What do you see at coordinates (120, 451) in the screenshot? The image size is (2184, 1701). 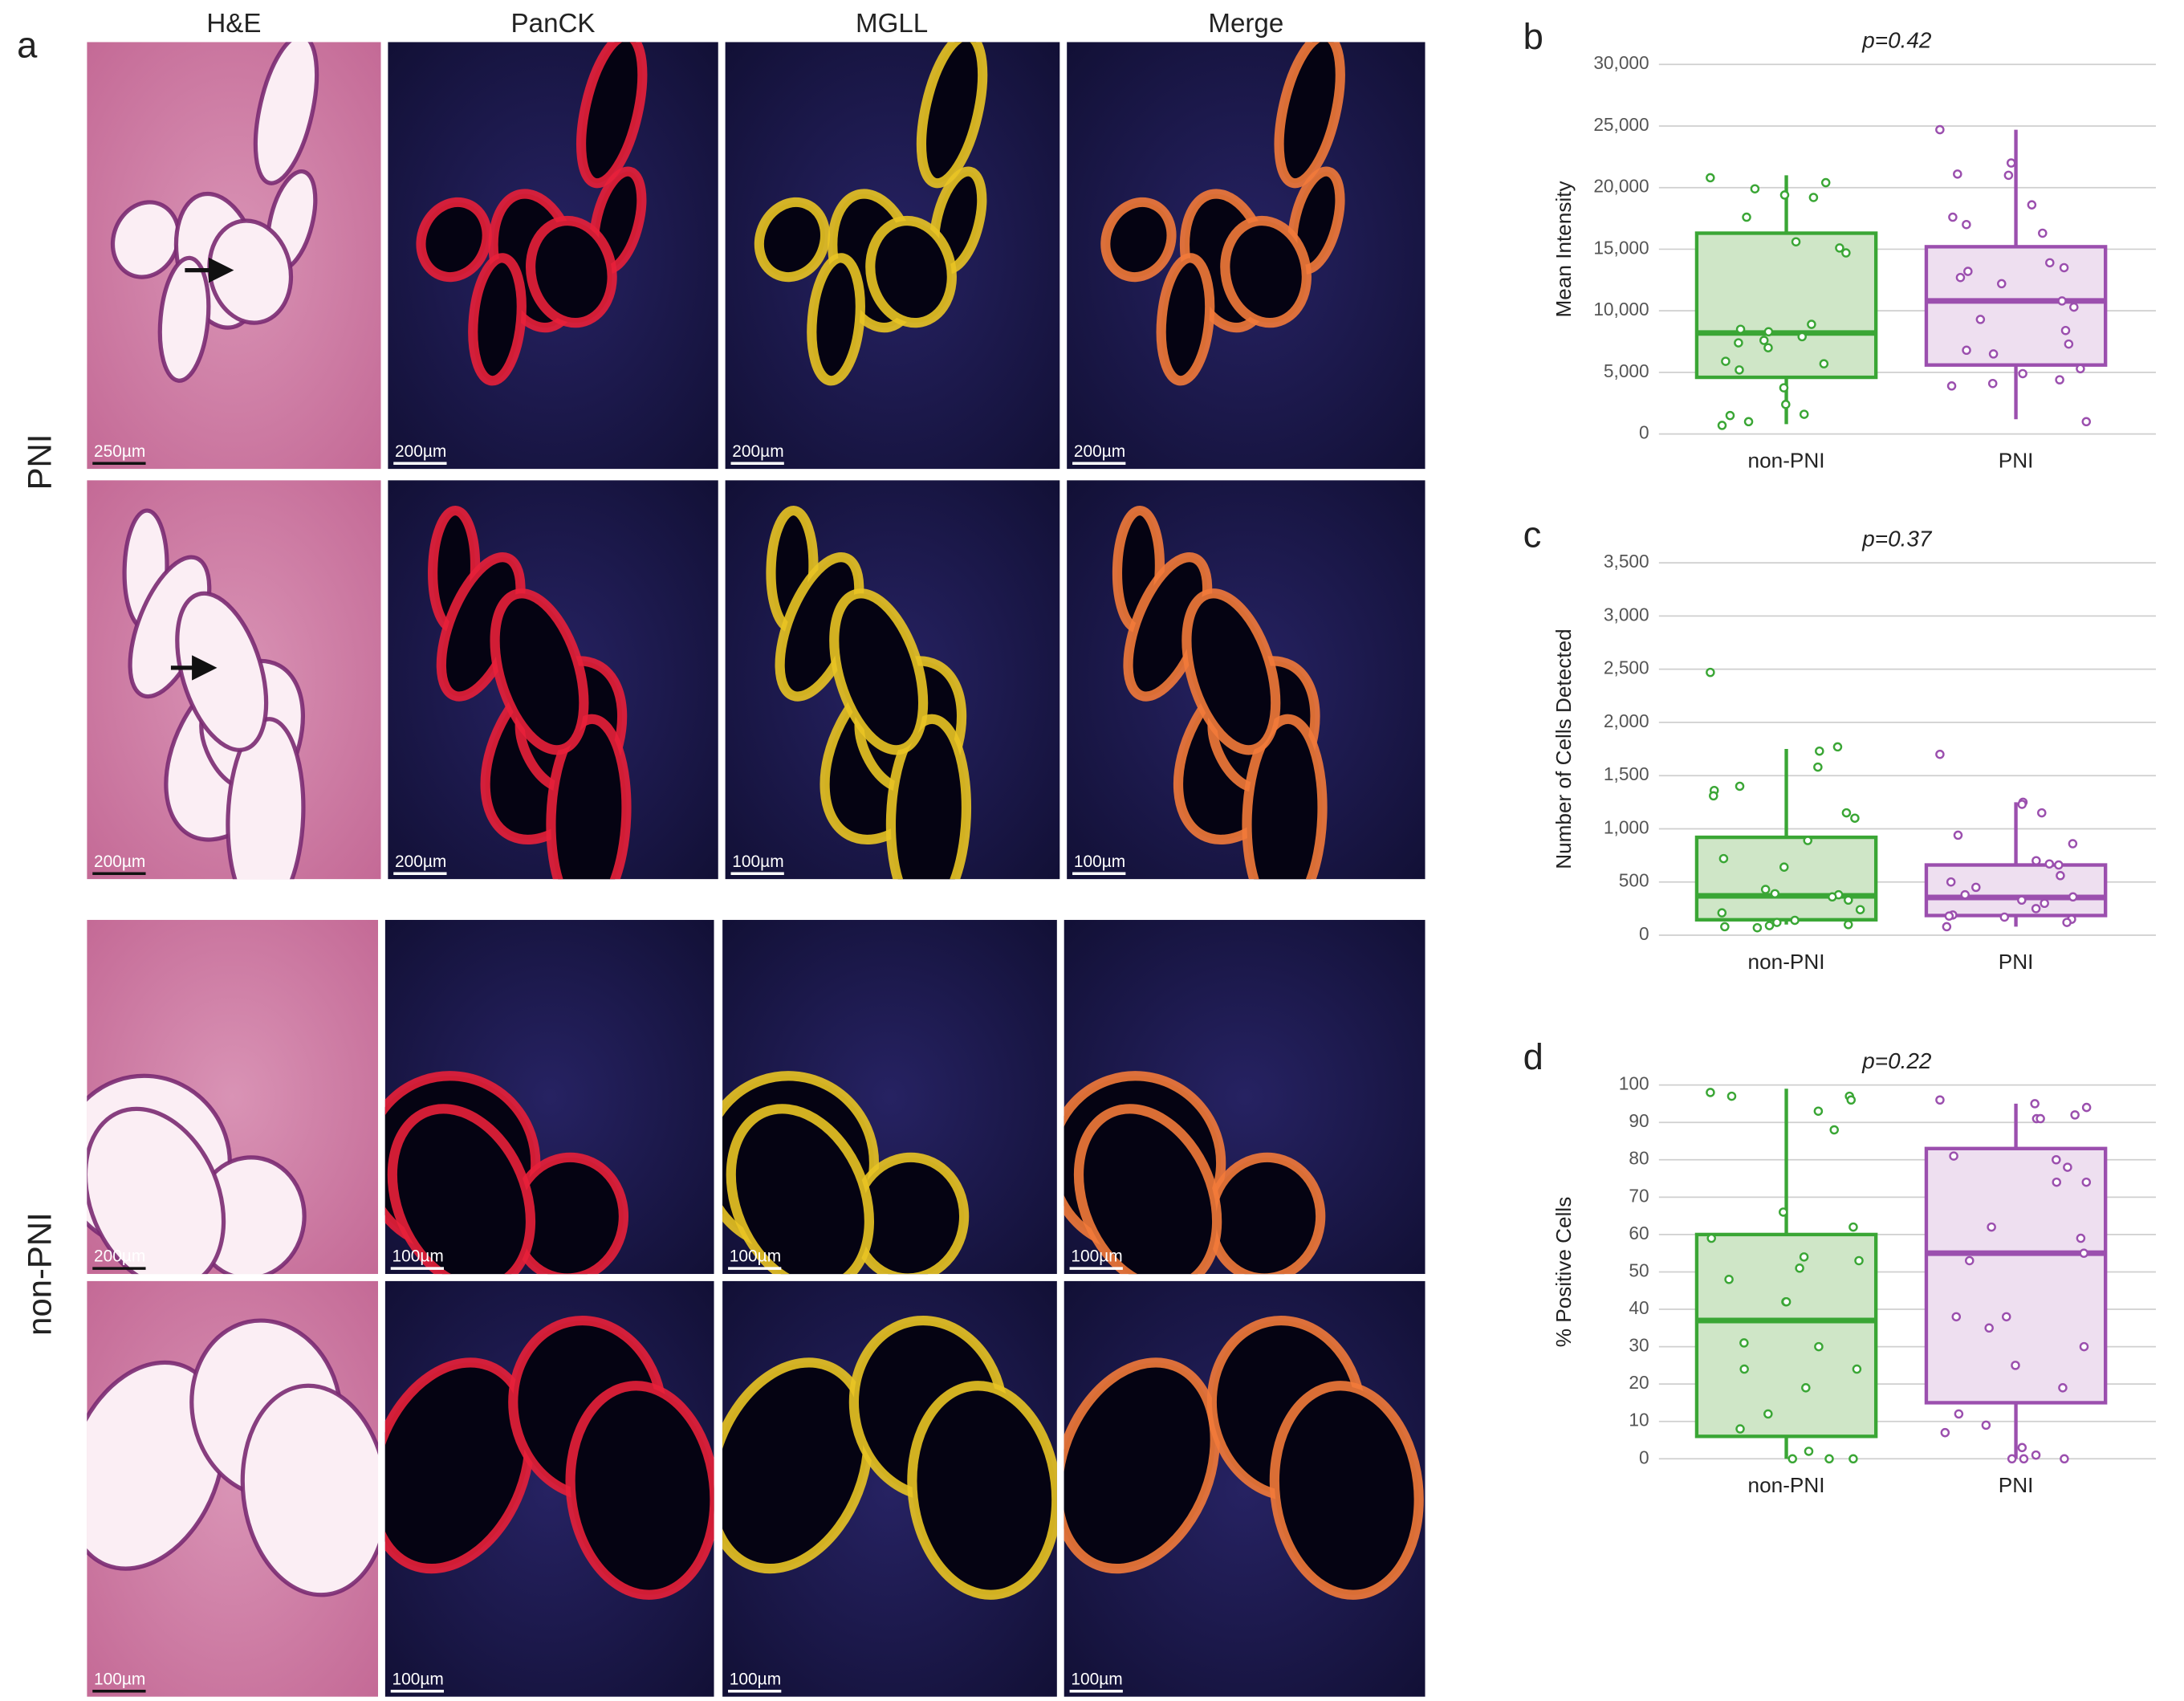 I see `scale-bar-label: 250µm` at bounding box center [120, 451].